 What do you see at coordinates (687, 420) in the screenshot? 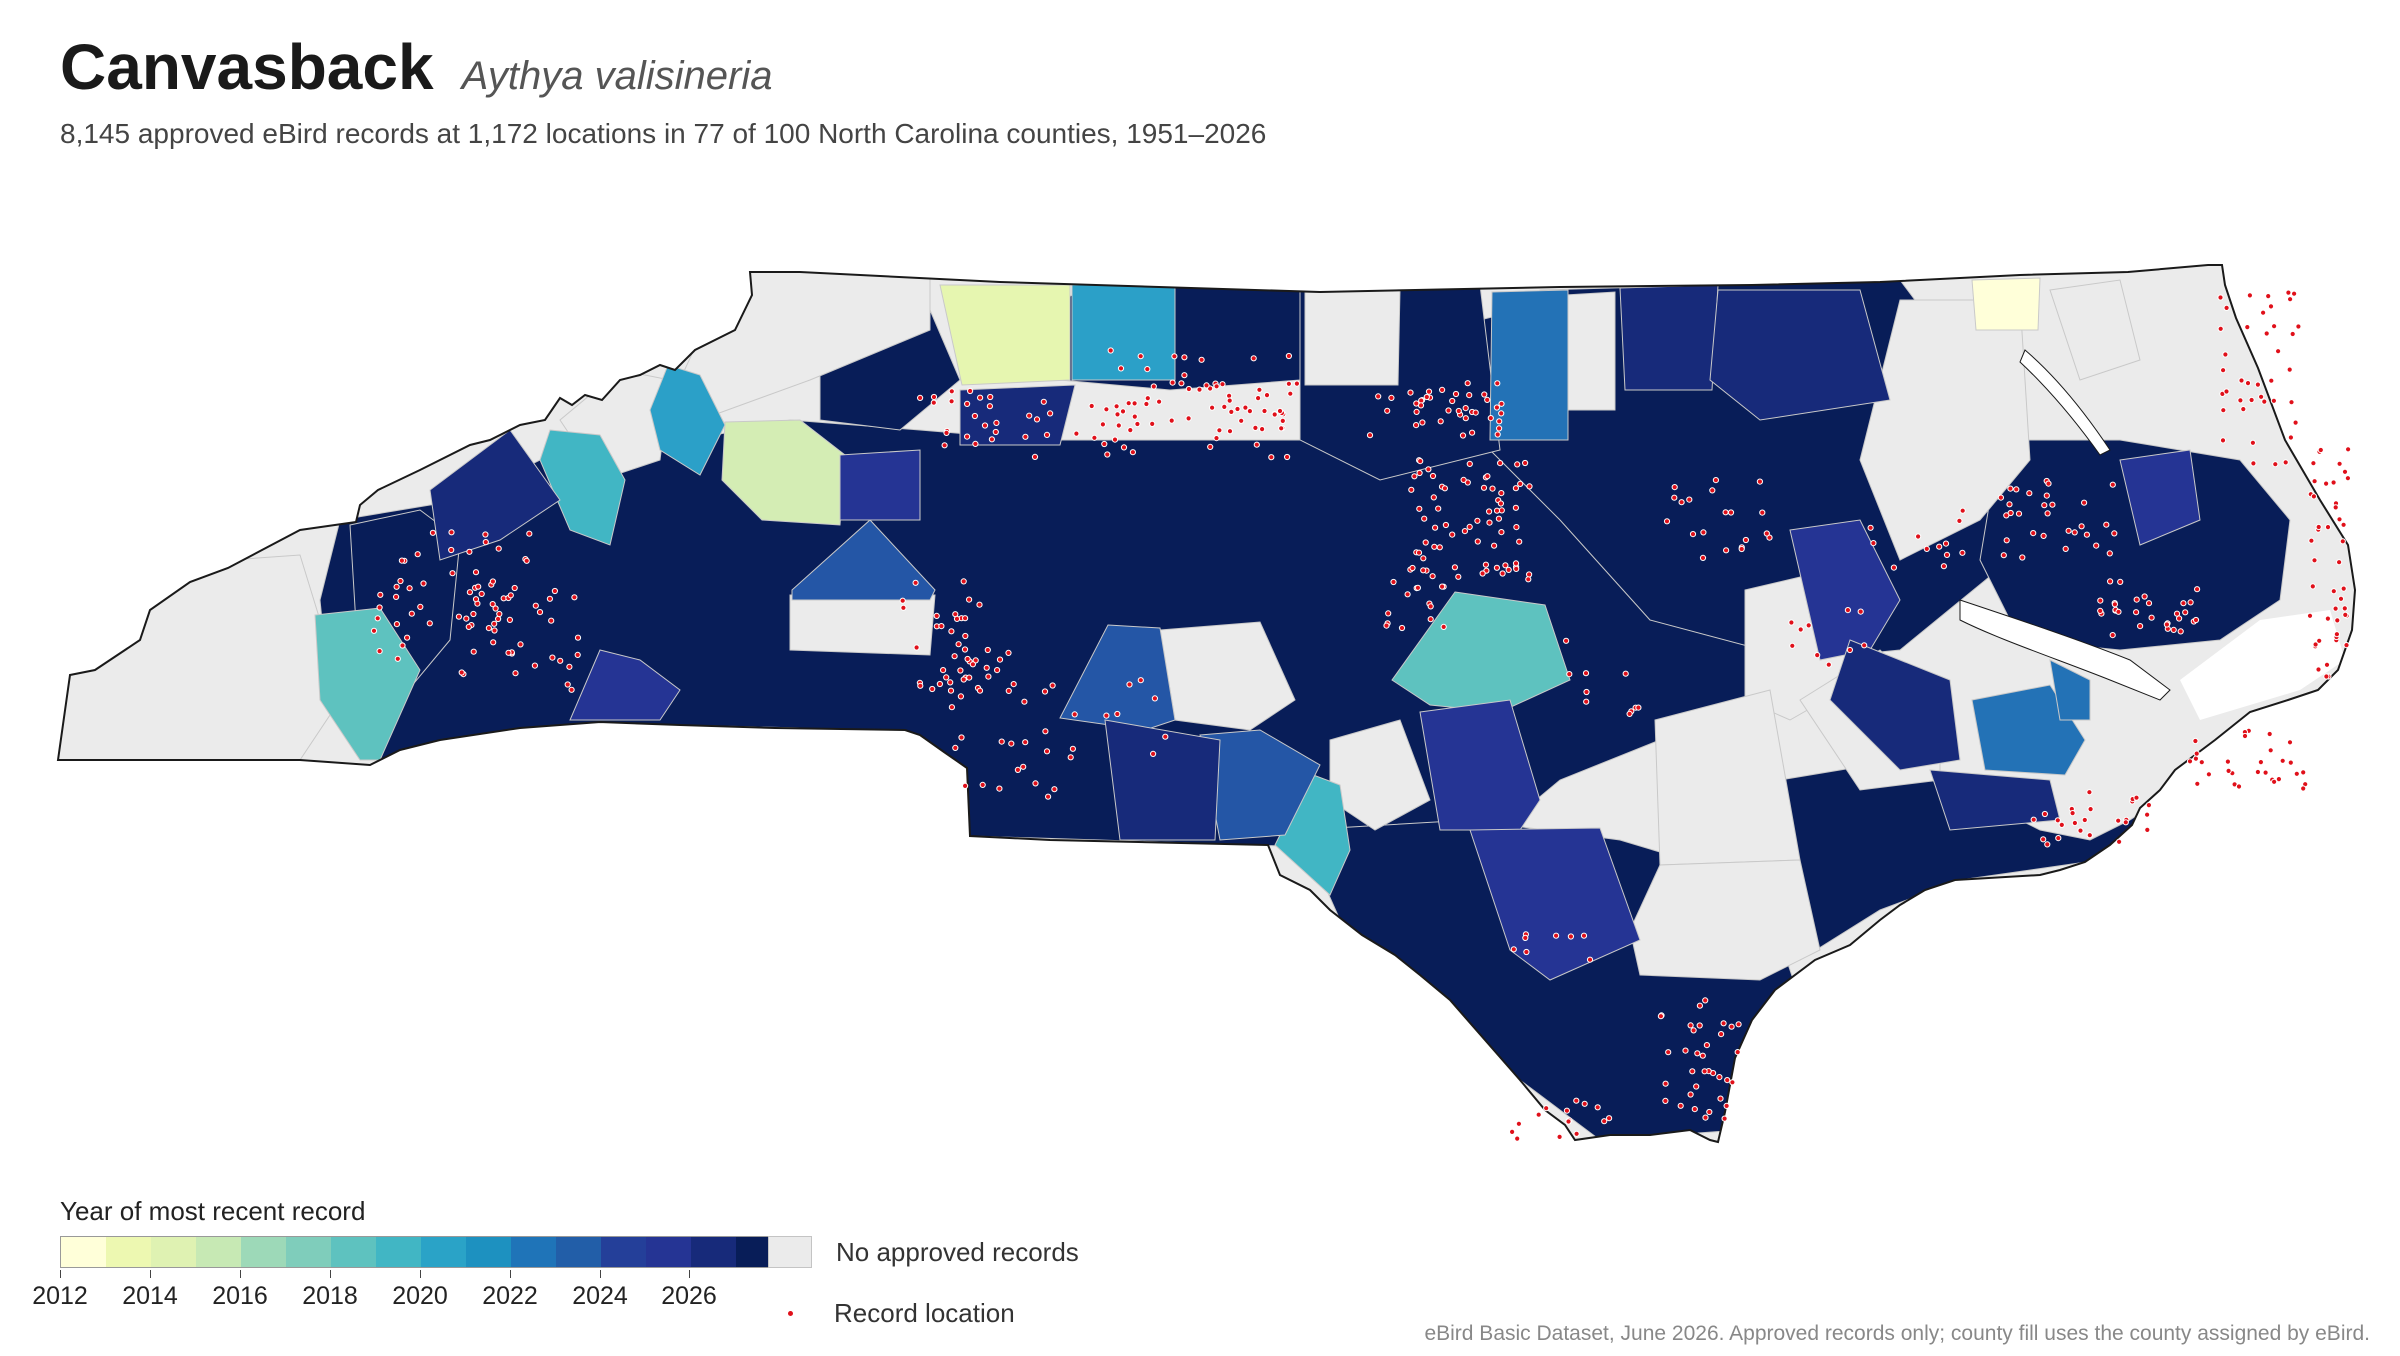
I see `county-2020-west` at bounding box center [687, 420].